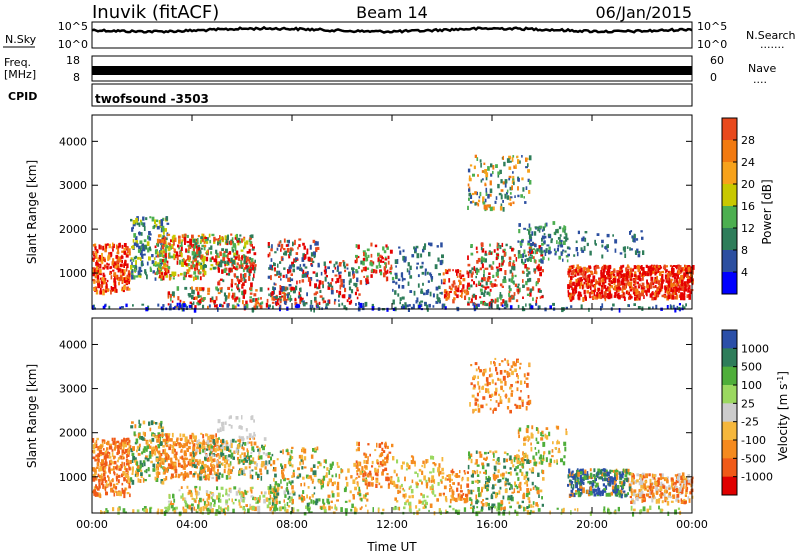 The height and width of the screenshot is (554, 800). I want to click on nsky-trace, so click(392, 29).